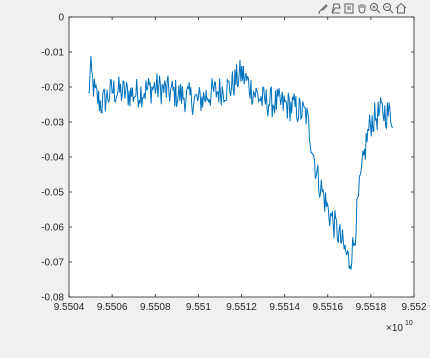 Image resolution: width=430 pixels, height=358 pixels. I want to click on x-tick-label: 9.5506, so click(112, 307).